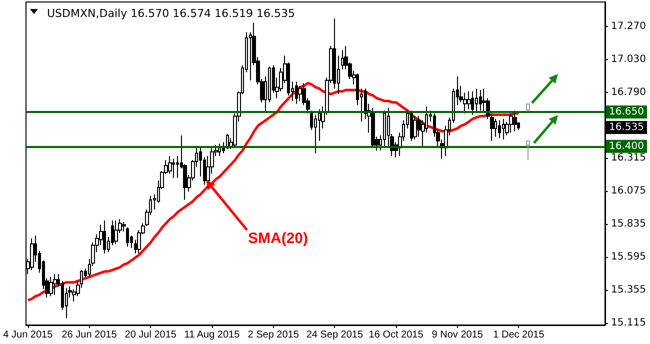  I want to click on y-tick-label: 15.595, so click(628, 256).